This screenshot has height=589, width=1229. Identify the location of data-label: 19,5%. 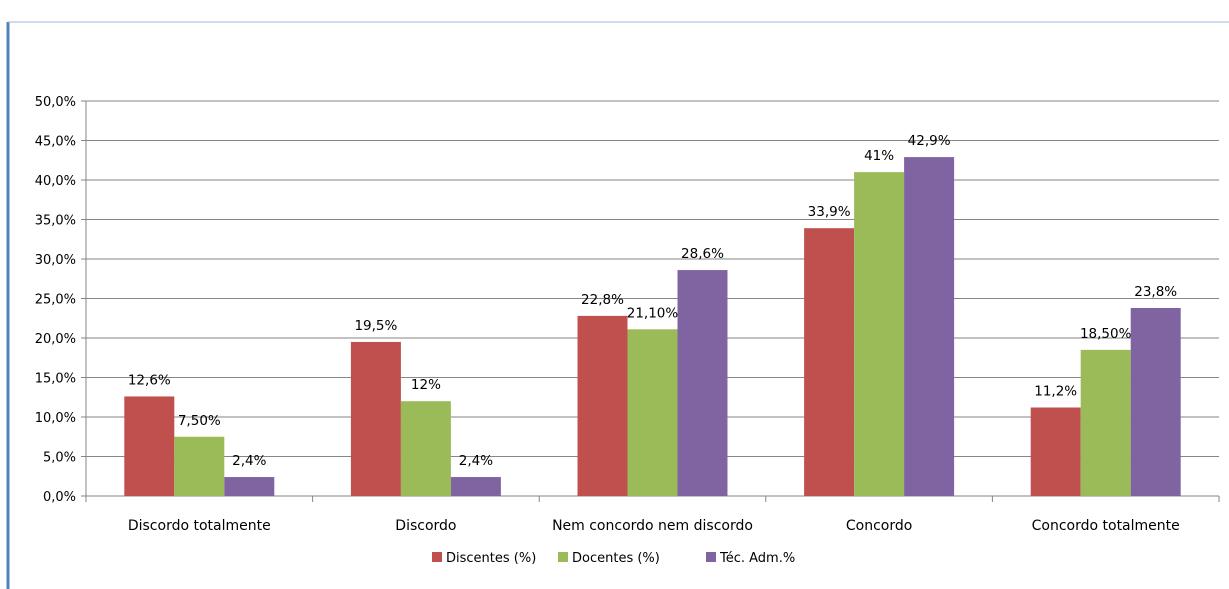
(375, 326).